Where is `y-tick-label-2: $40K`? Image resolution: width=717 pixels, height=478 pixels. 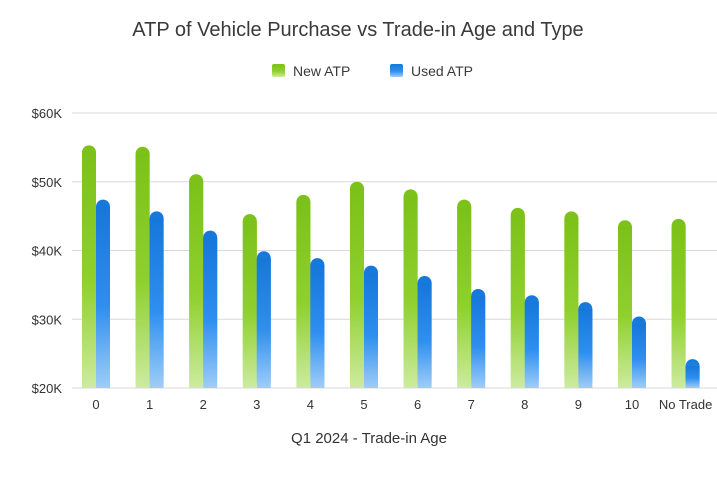
y-tick-label-2: $40K is located at coordinates (47, 251).